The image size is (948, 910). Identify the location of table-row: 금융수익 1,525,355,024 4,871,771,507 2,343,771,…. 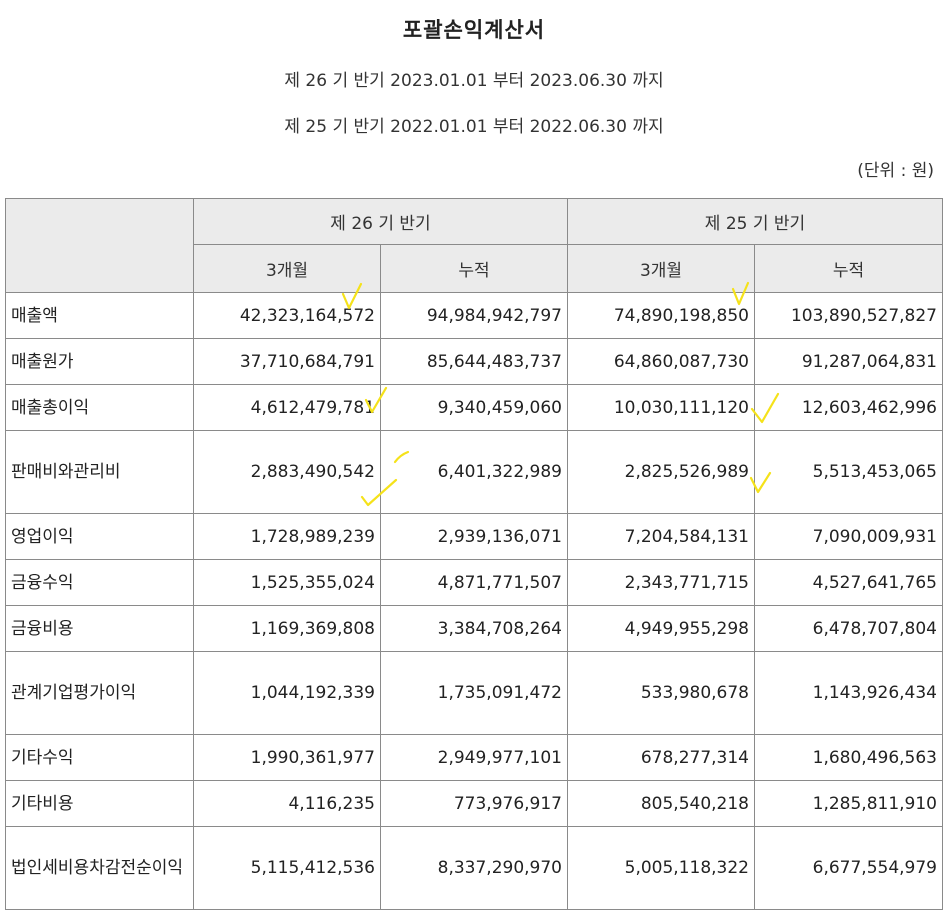
(474, 582).